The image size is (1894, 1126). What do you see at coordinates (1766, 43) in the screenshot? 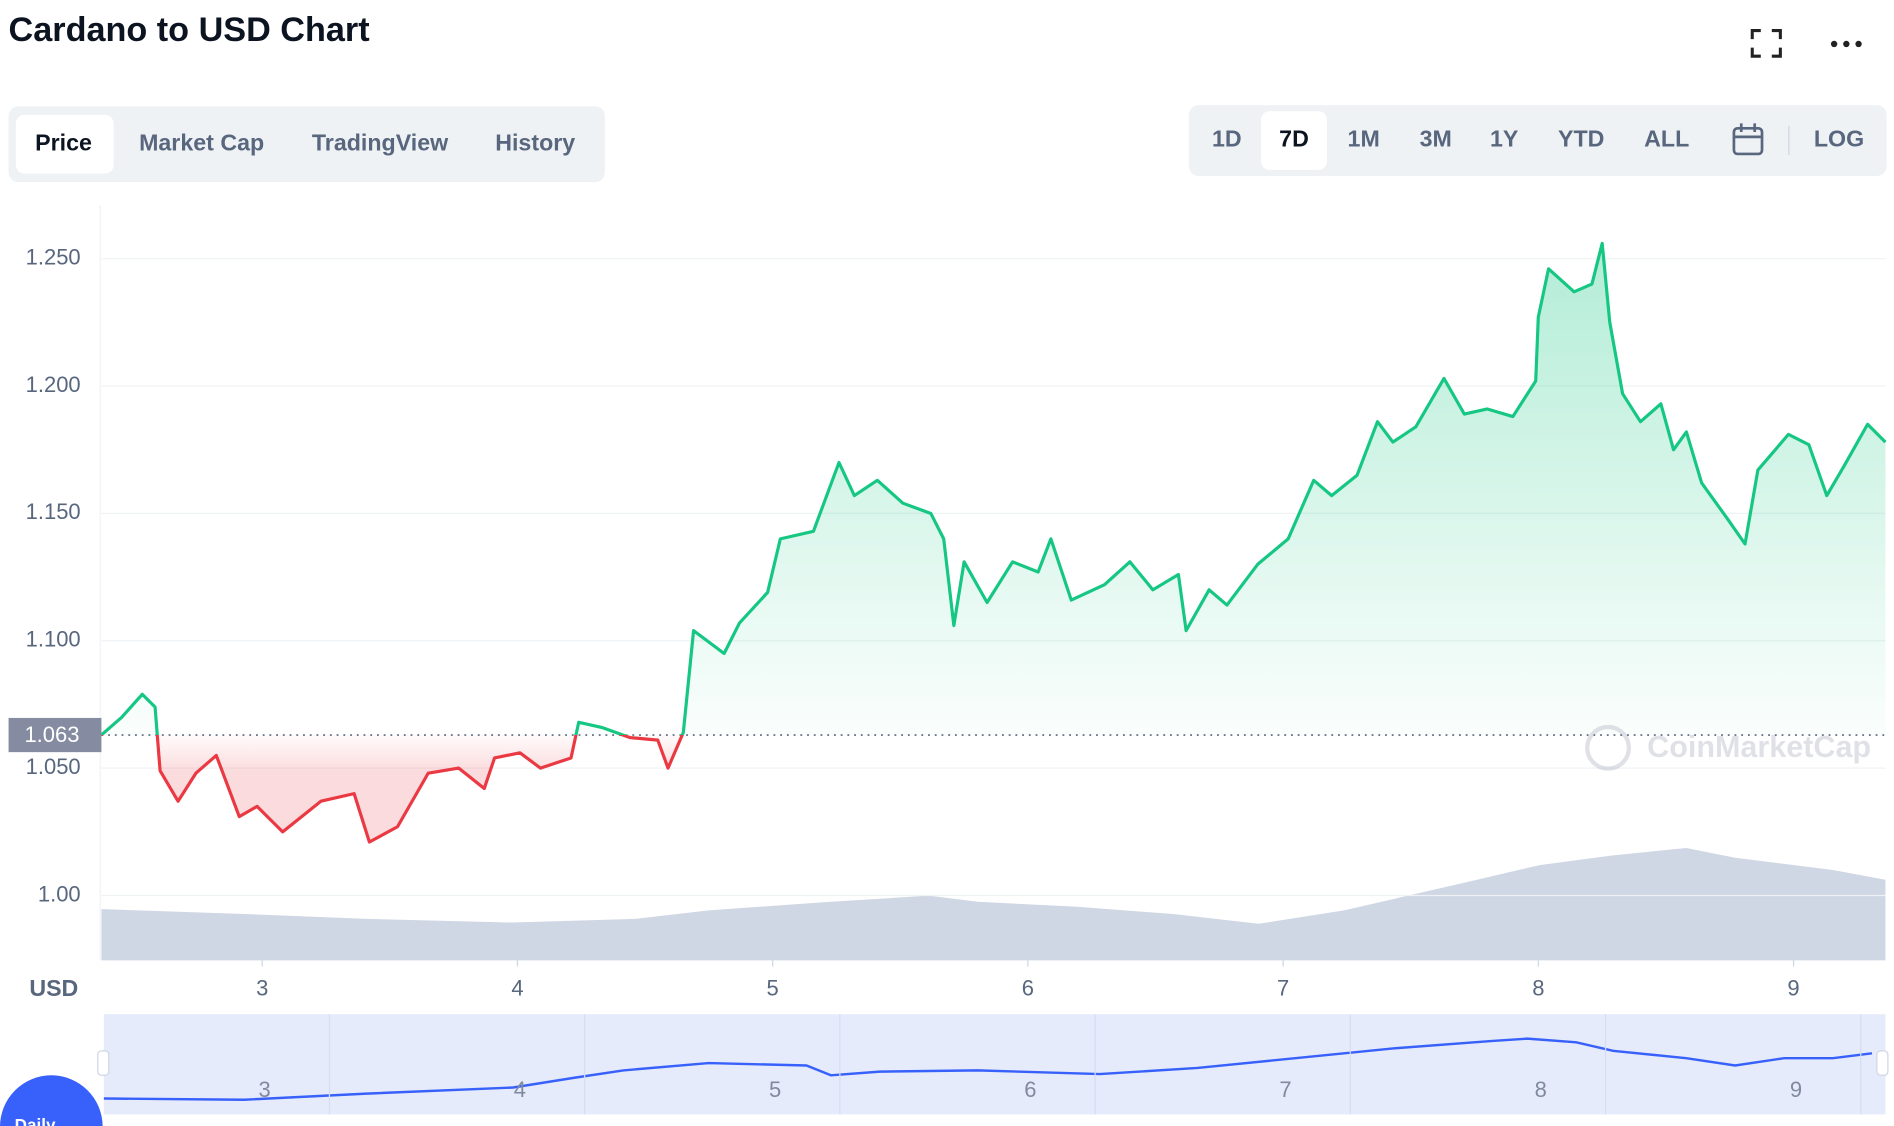
I see `fullscreen-icon` at bounding box center [1766, 43].